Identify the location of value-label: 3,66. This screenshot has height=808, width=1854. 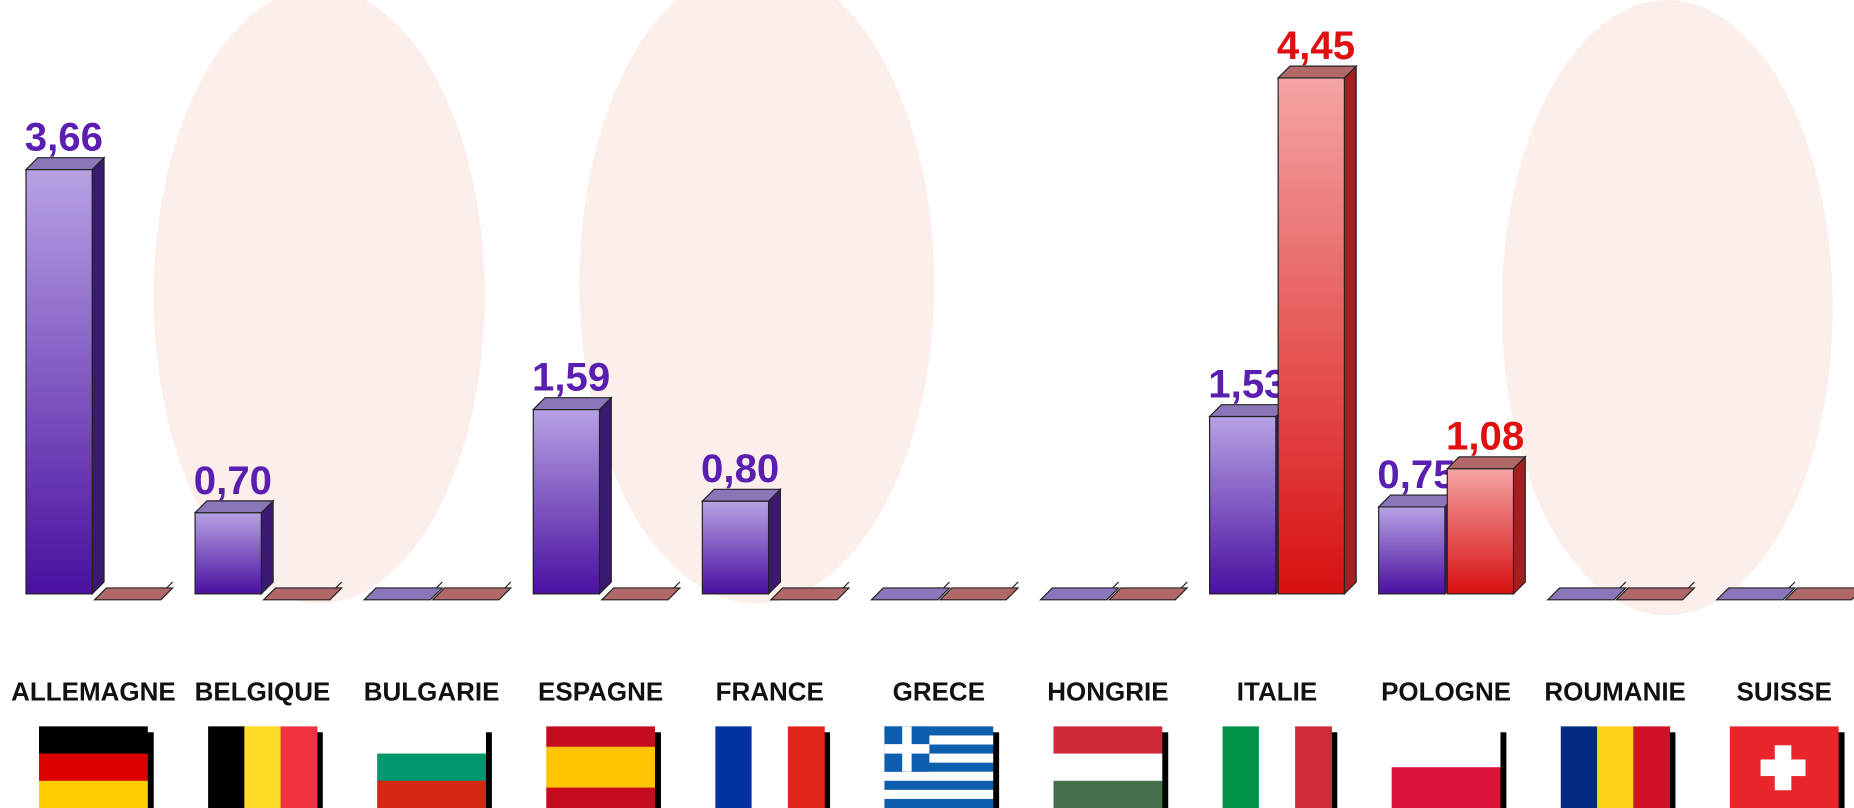
(64, 137).